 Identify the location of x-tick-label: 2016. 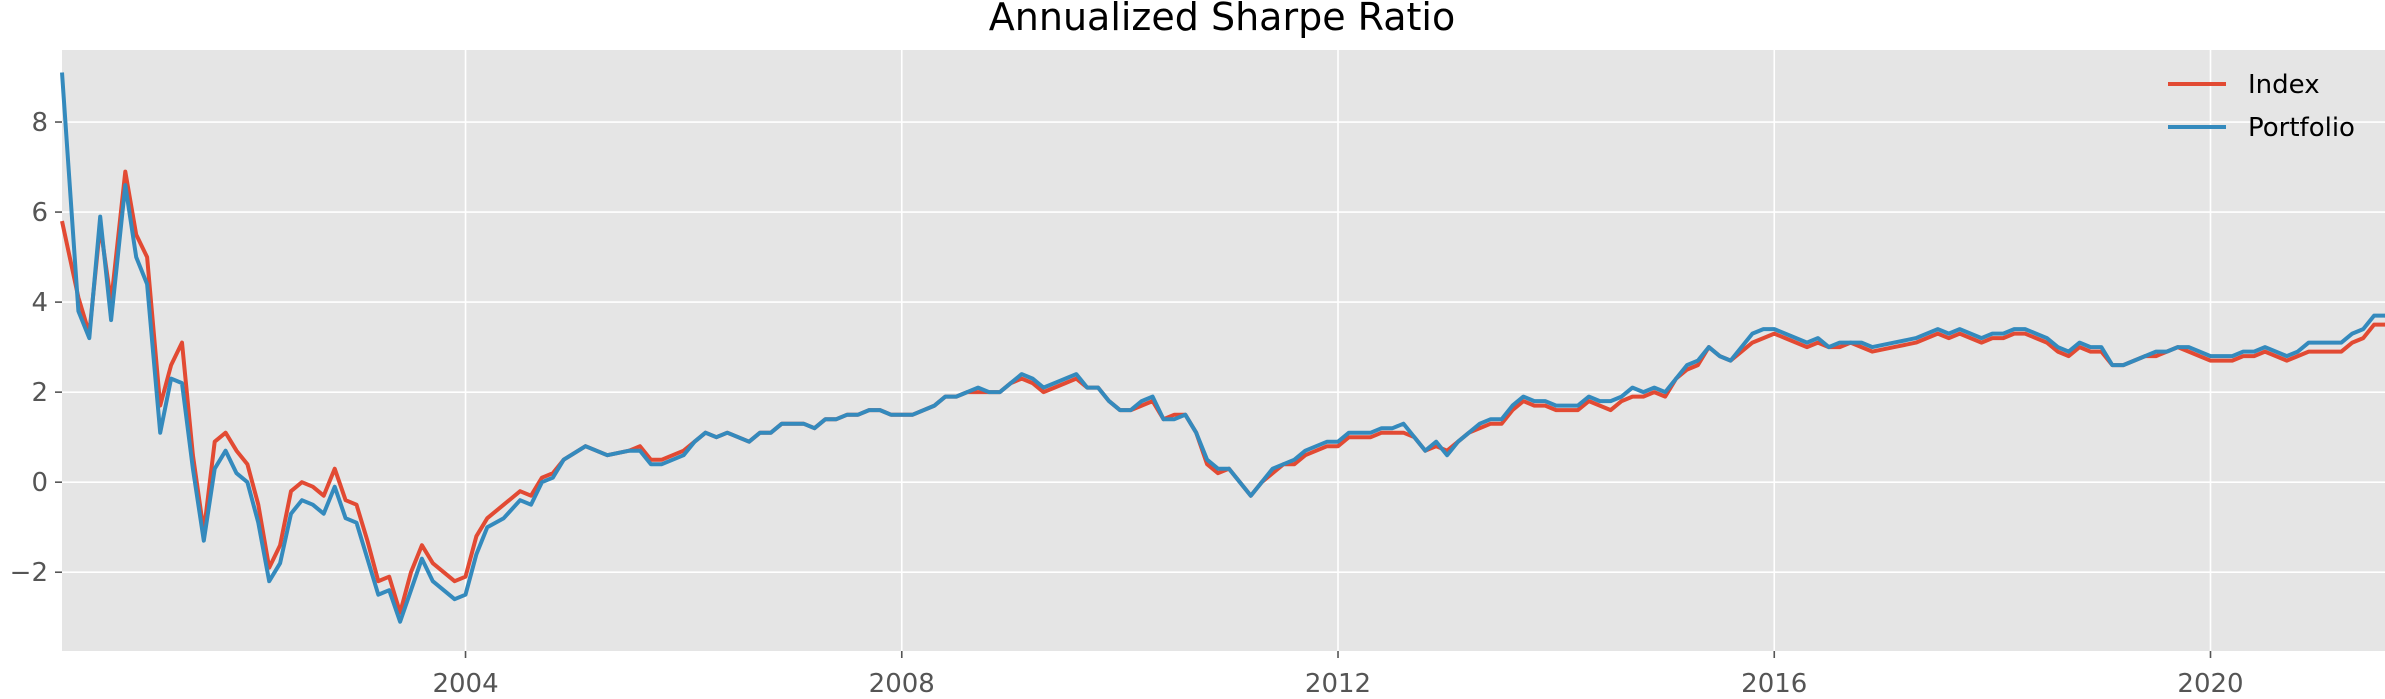
(1774, 684).